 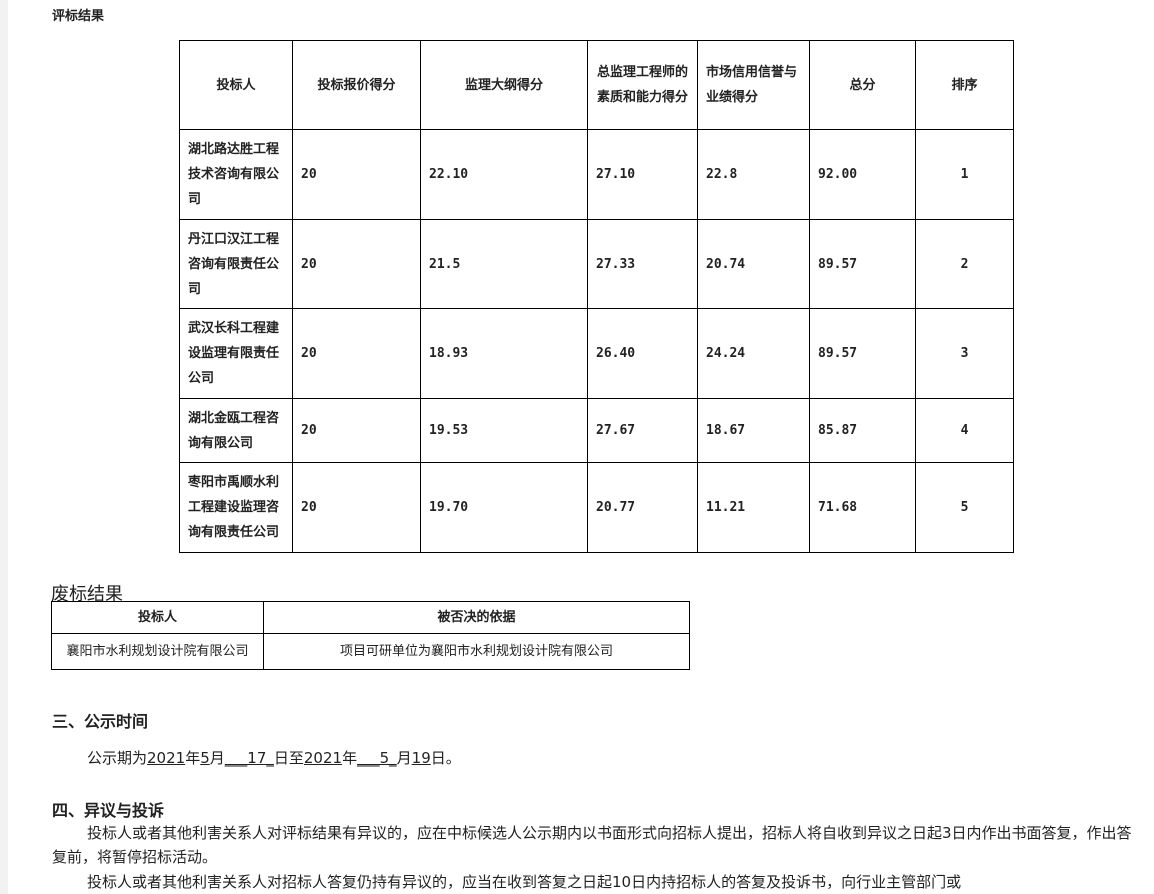 What do you see at coordinates (964, 174) in the screenshot?
I see `cell: 1` at bounding box center [964, 174].